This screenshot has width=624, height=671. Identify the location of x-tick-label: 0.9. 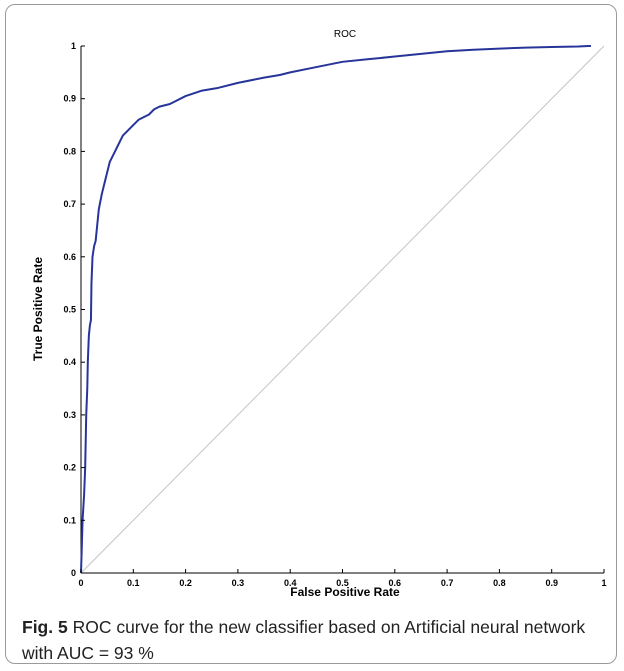
(551, 583).